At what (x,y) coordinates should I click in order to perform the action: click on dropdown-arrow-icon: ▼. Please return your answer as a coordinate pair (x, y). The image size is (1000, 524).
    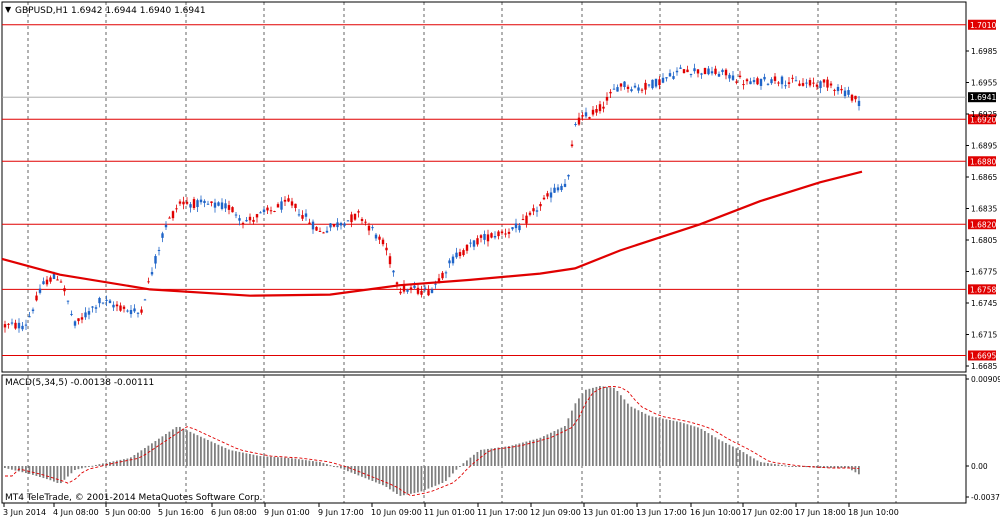
    Looking at the image, I should click on (8, 9).